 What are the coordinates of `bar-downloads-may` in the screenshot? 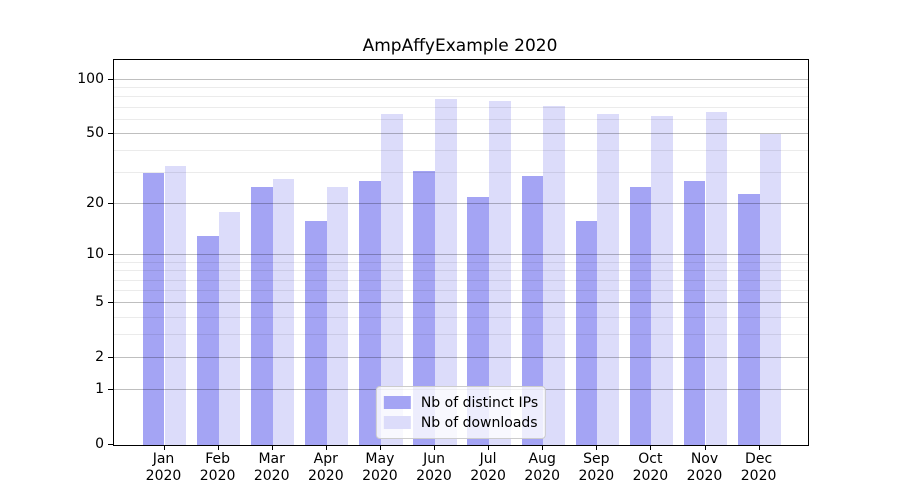 It's located at (391, 279).